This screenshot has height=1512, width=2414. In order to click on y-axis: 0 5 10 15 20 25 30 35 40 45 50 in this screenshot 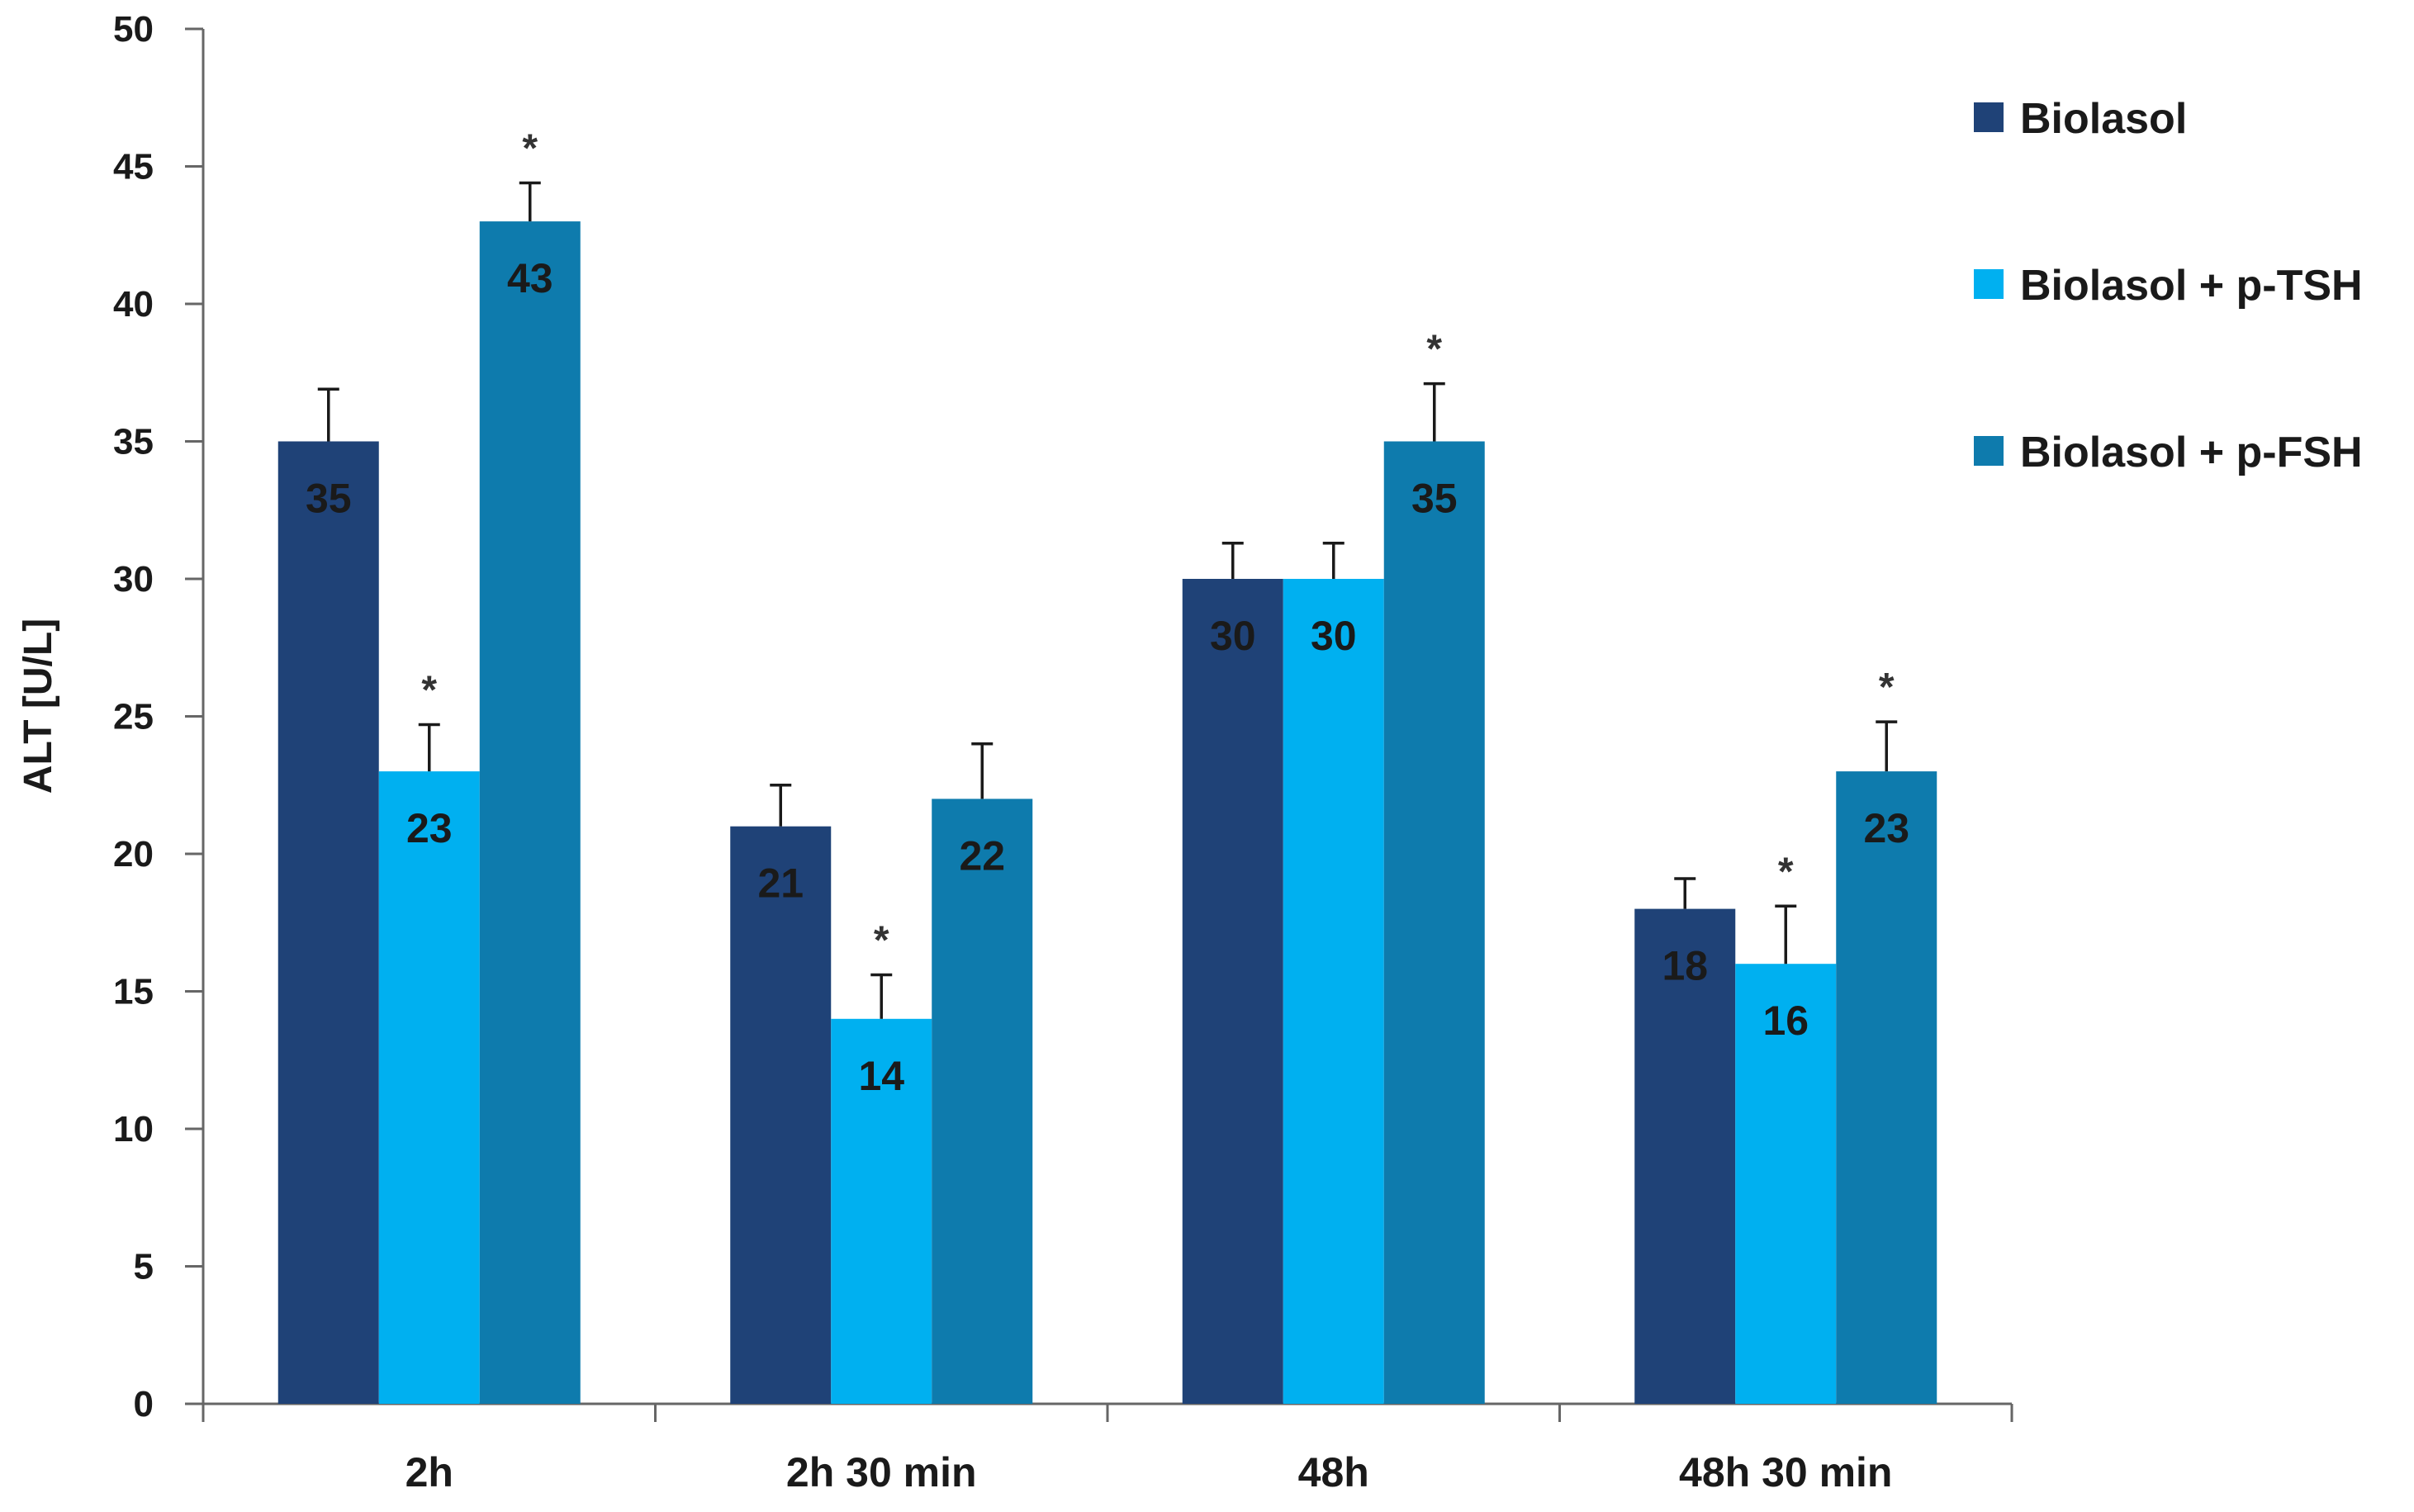, I will do `click(159, 716)`.